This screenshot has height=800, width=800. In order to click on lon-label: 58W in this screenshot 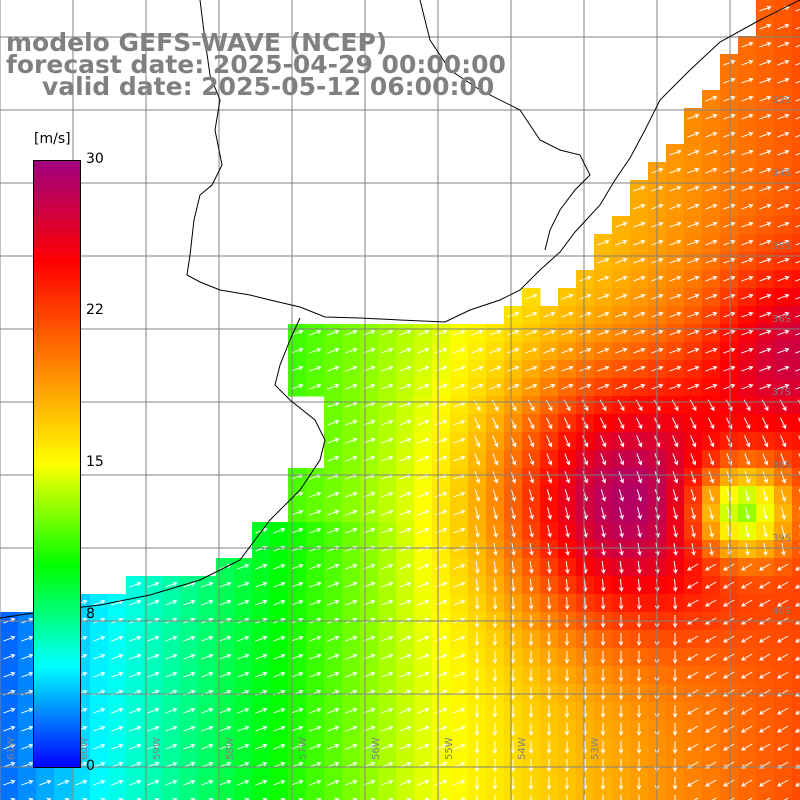, I will do `click(230, 748)`.